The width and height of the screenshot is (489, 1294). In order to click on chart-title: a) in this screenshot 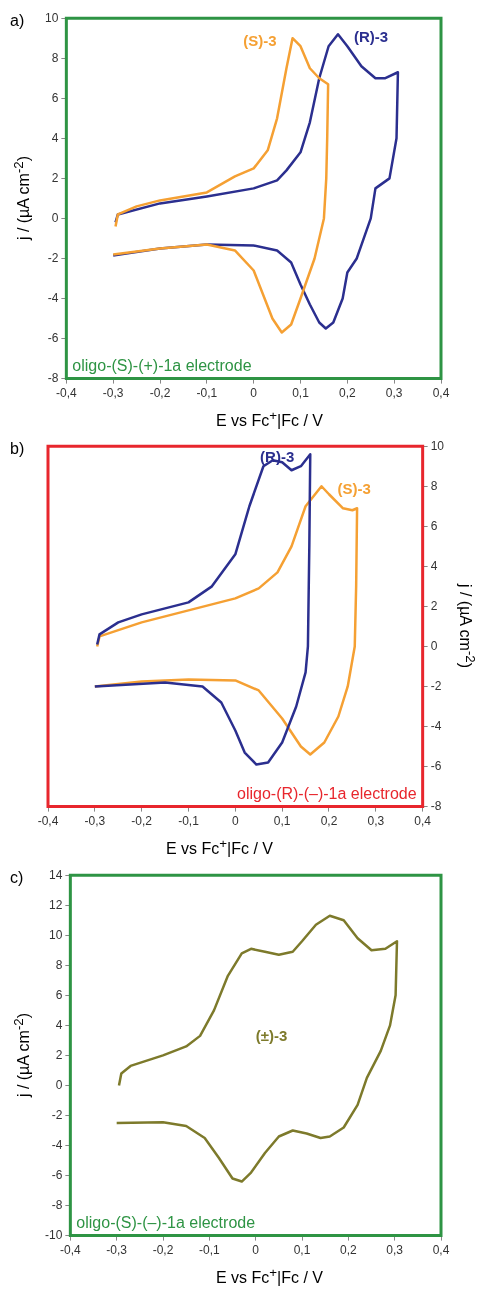, I will do `click(17, 21)`.